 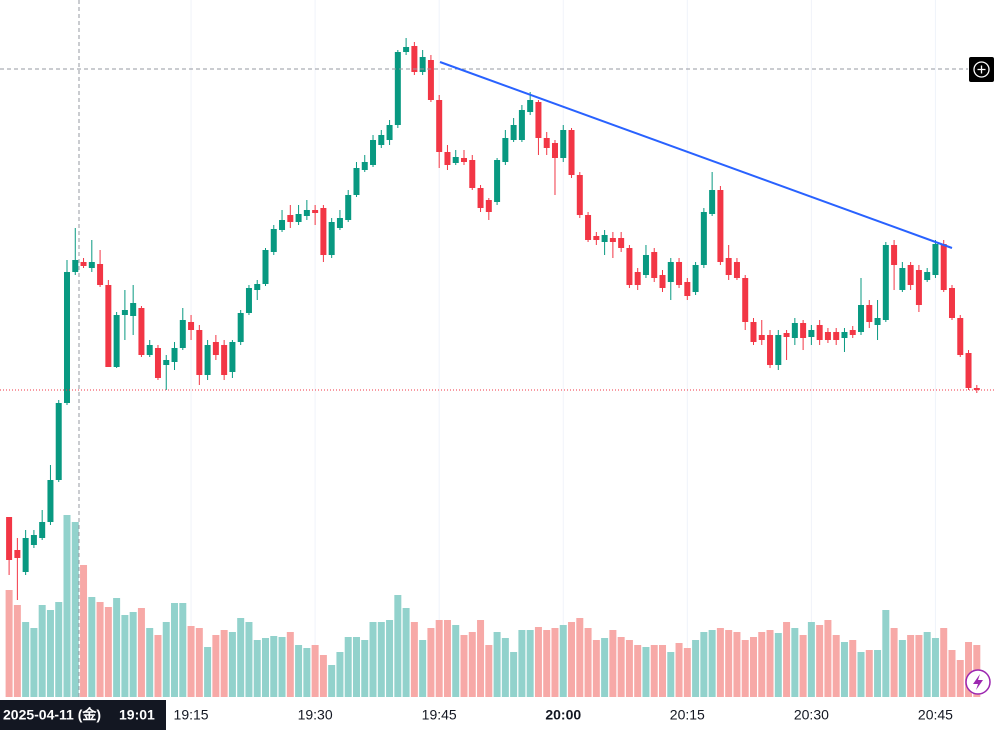 I want to click on add-button, so click(x=981, y=69).